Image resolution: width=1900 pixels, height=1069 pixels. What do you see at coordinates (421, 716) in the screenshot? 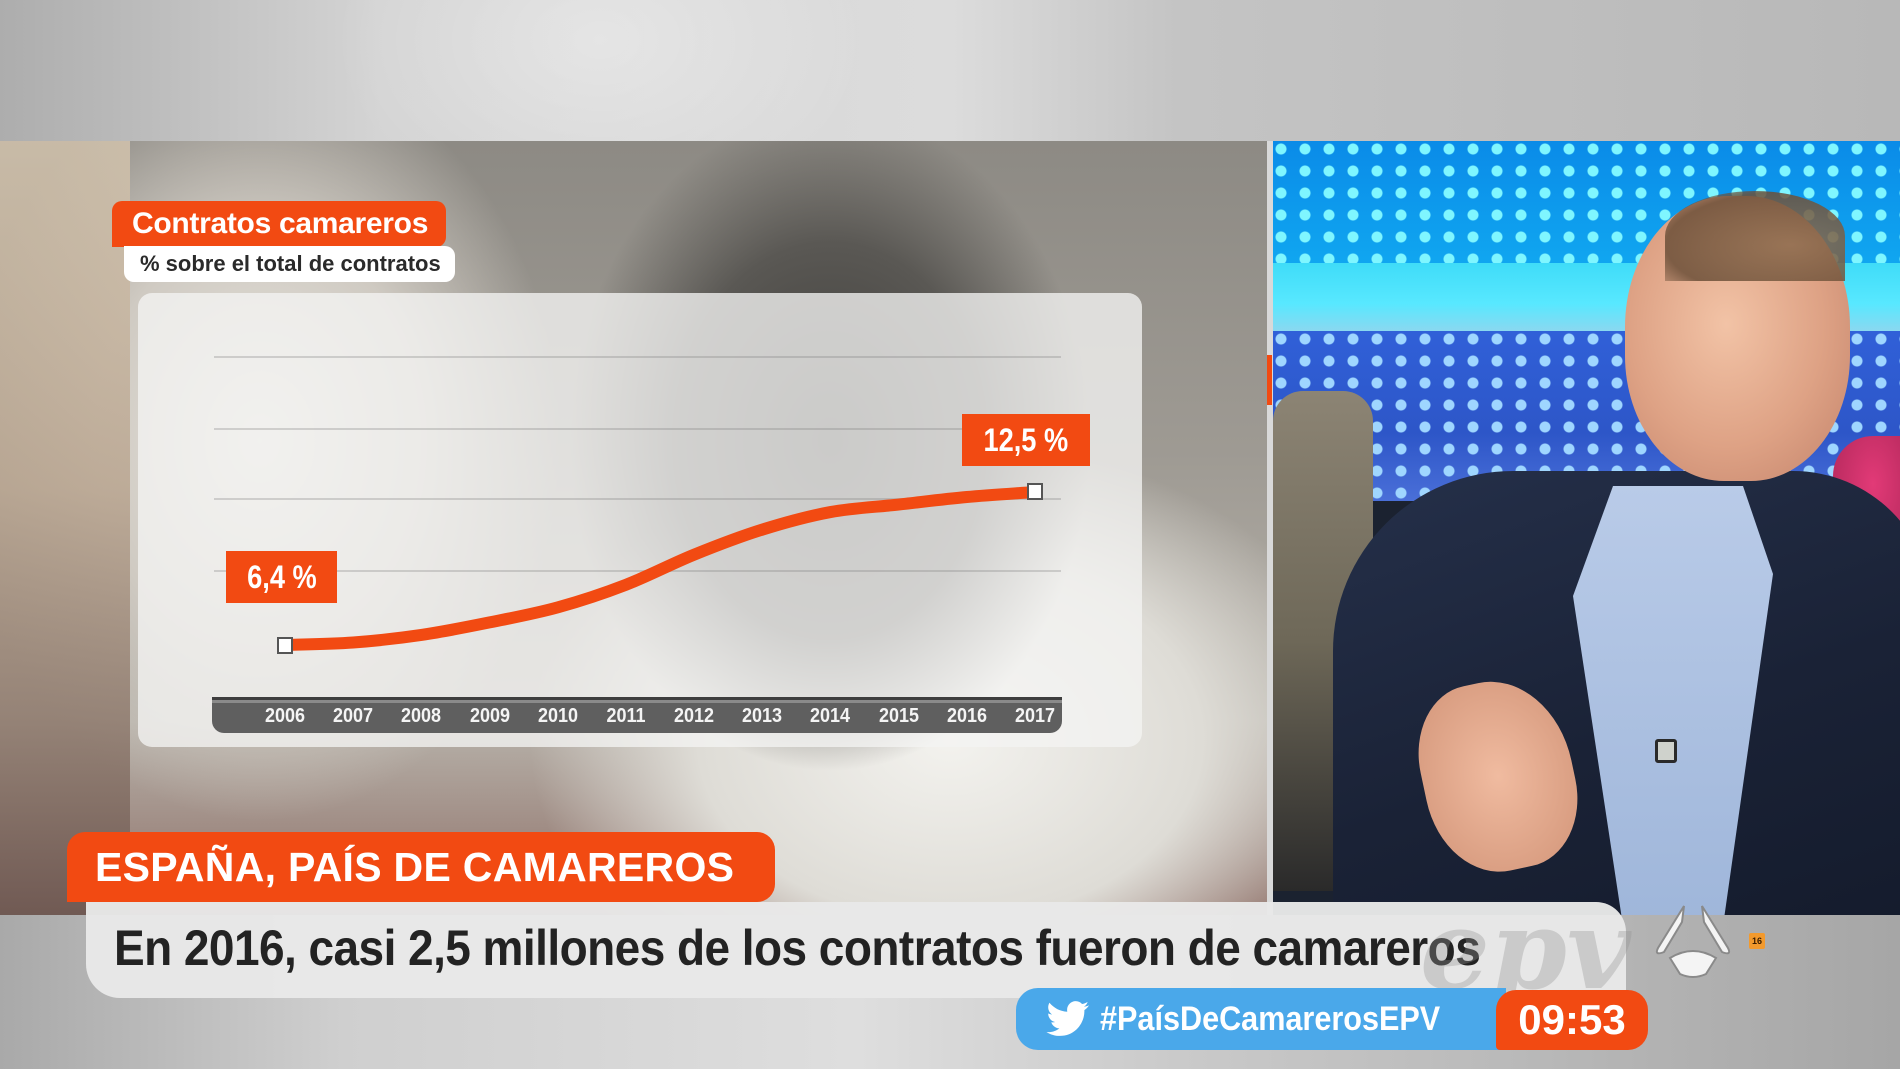
I see `x-axis-tick-label: 2008` at bounding box center [421, 716].